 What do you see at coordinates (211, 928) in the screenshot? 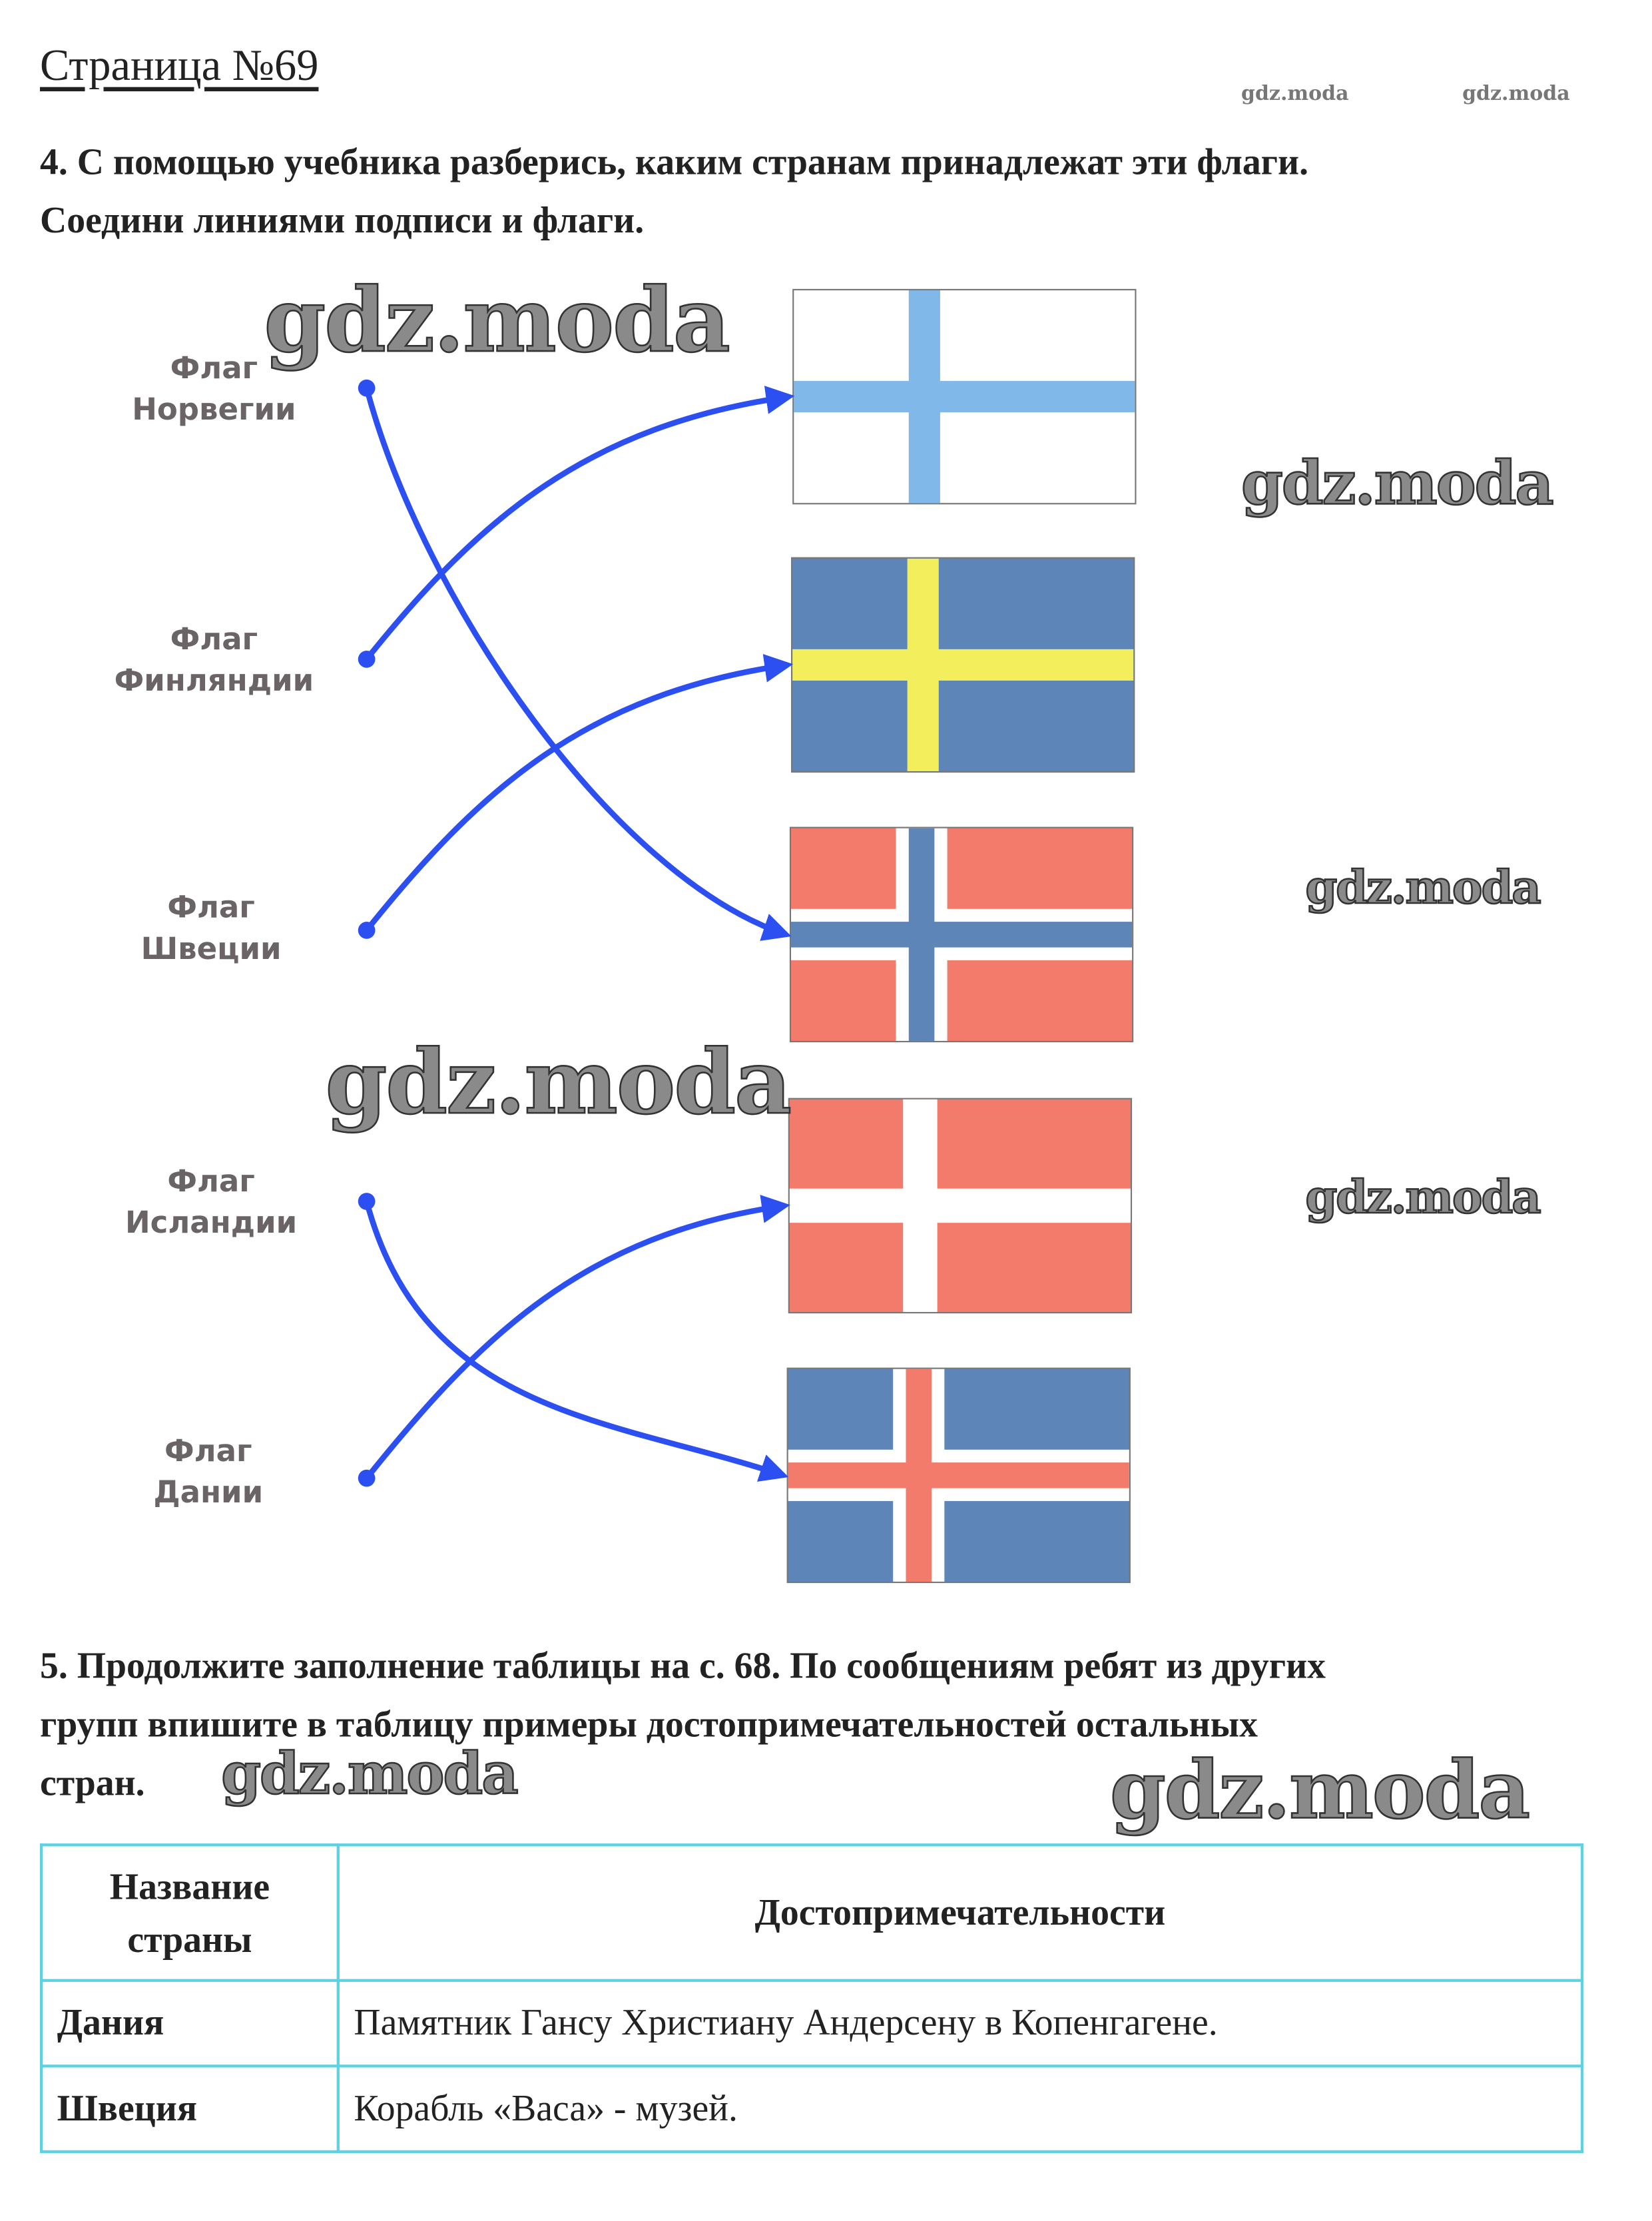
I see `label-sweden: Флаг Швеции` at bounding box center [211, 928].